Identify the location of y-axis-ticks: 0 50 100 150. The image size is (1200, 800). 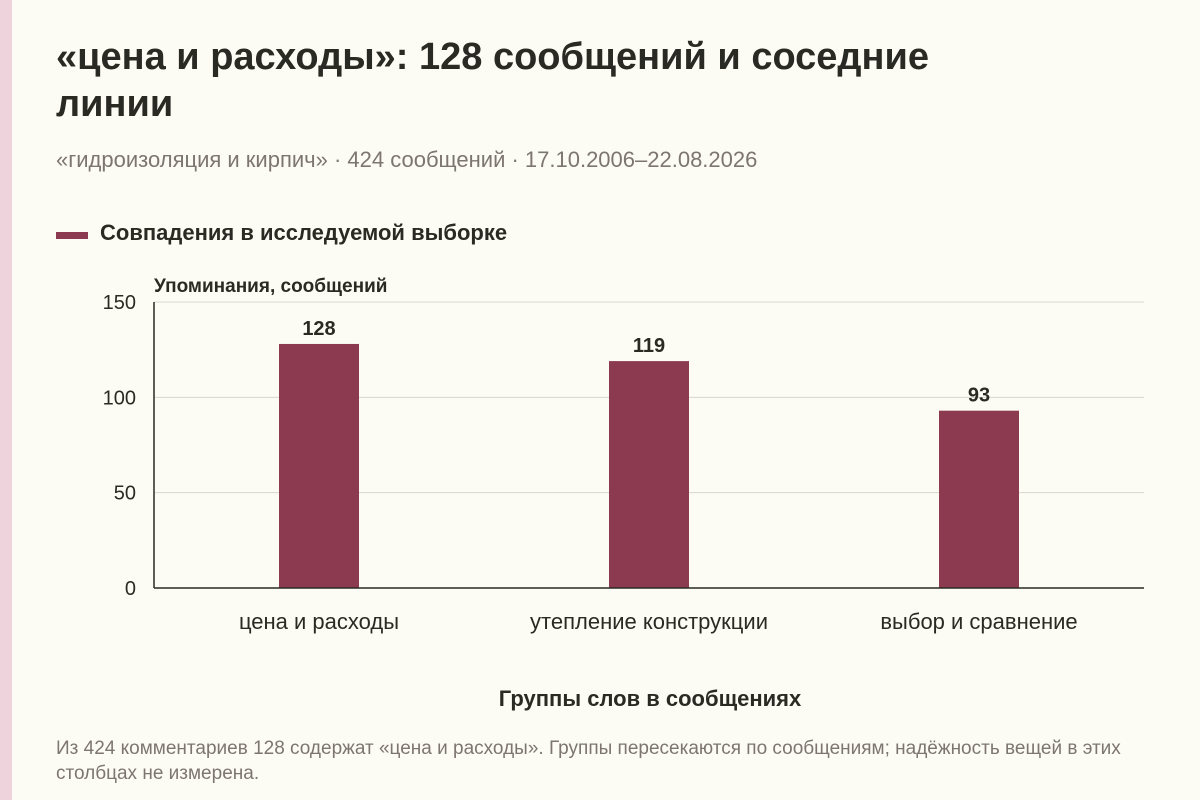
(119, 446).